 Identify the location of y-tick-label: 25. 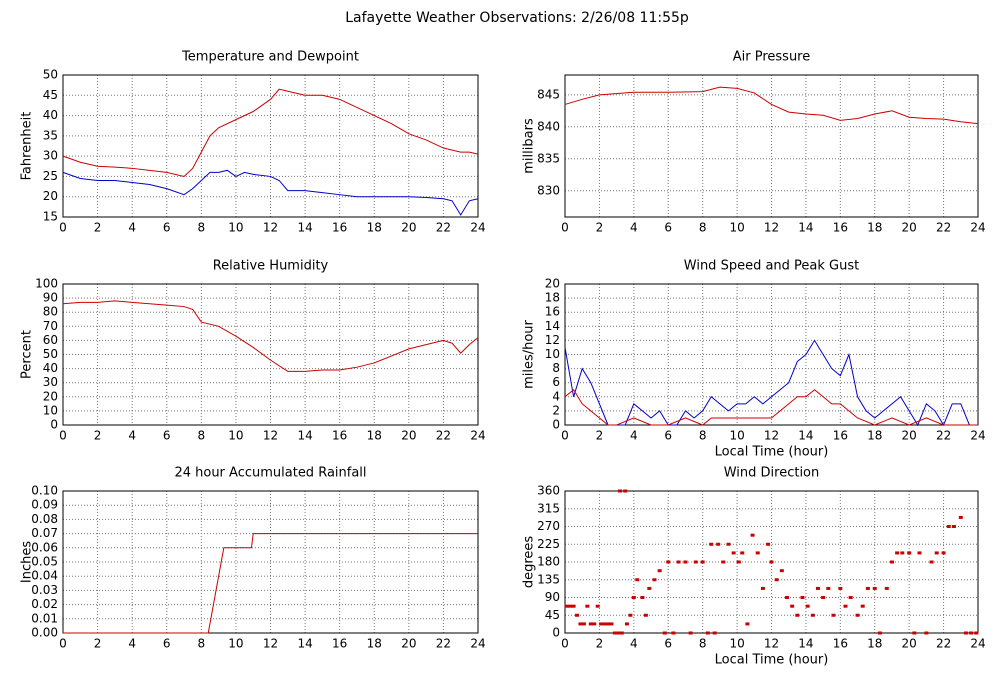
(50, 176).